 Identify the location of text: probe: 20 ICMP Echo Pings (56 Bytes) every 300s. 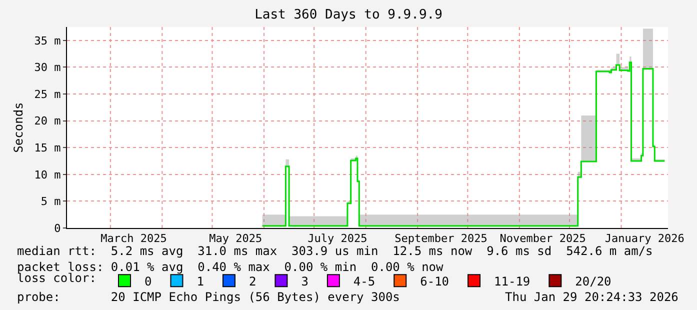
(208, 297).